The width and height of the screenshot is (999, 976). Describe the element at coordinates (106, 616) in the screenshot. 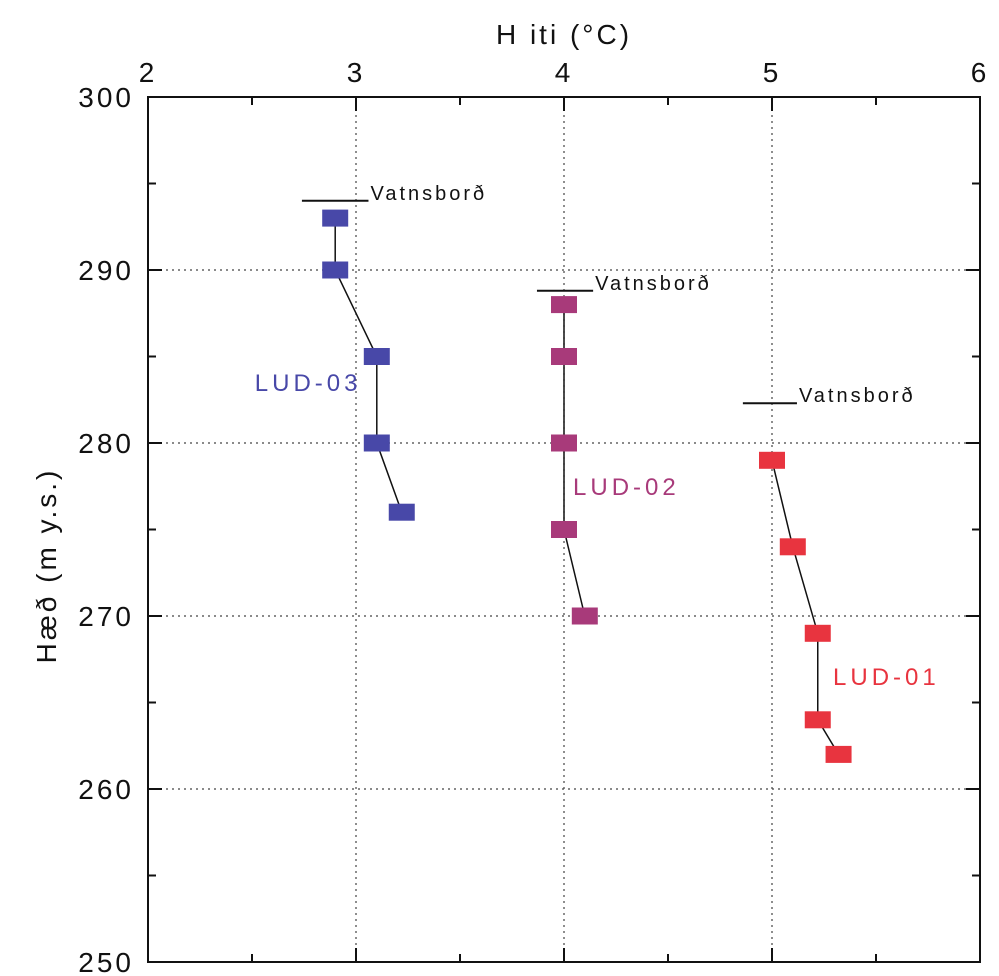

I see `y-tick-label: 270` at that location.